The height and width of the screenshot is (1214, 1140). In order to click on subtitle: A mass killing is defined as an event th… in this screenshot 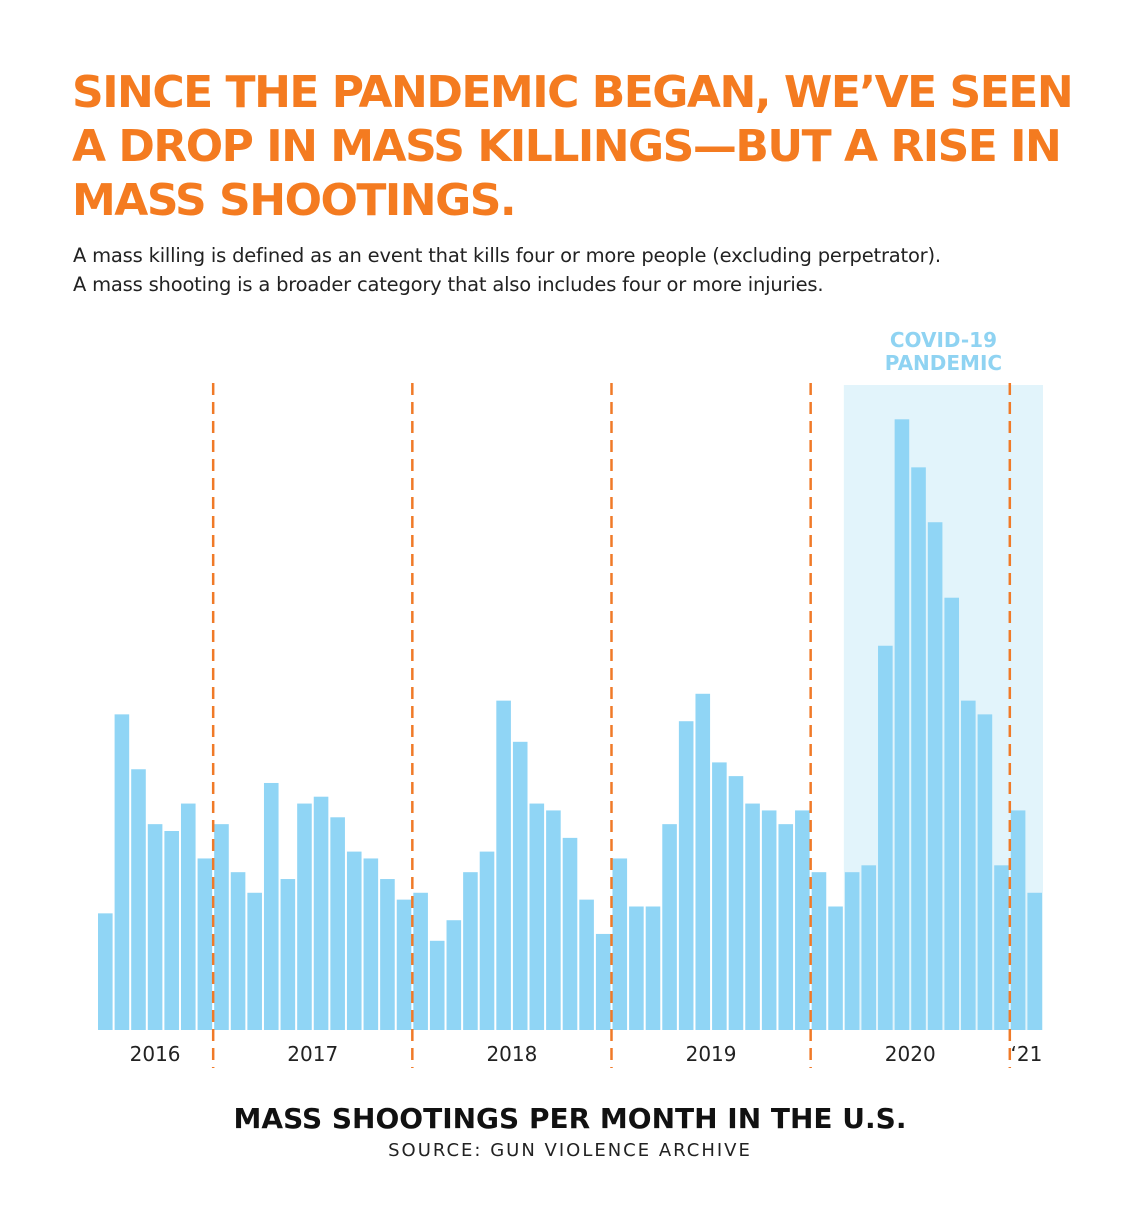, I will do `click(507, 255)`.